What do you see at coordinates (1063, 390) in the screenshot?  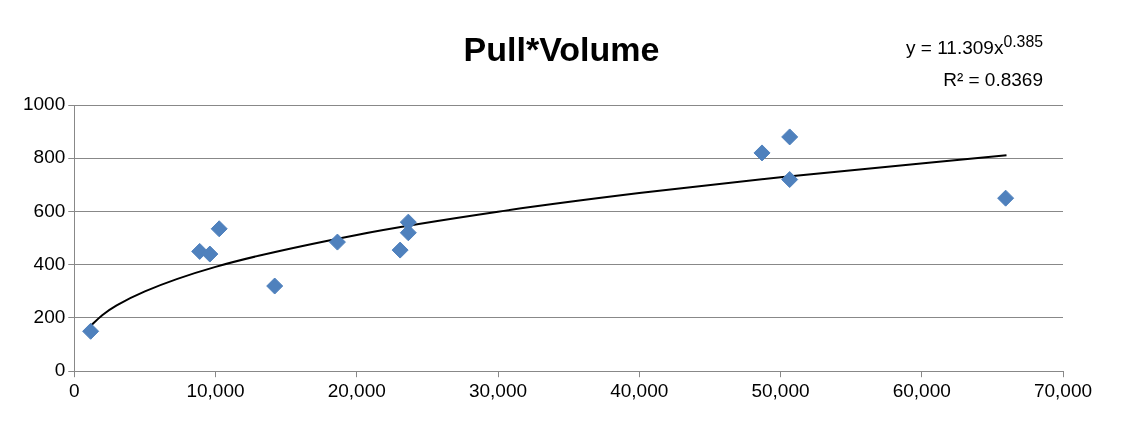 I see `x-tick-label: 70,000` at bounding box center [1063, 390].